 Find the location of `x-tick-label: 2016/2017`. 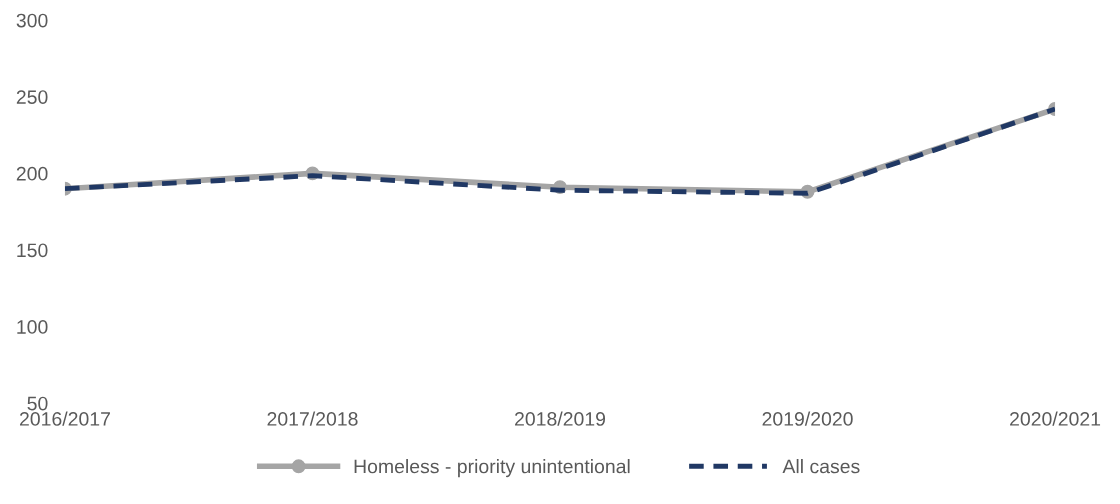

x-tick-label: 2016/2017 is located at coordinates (64, 418).